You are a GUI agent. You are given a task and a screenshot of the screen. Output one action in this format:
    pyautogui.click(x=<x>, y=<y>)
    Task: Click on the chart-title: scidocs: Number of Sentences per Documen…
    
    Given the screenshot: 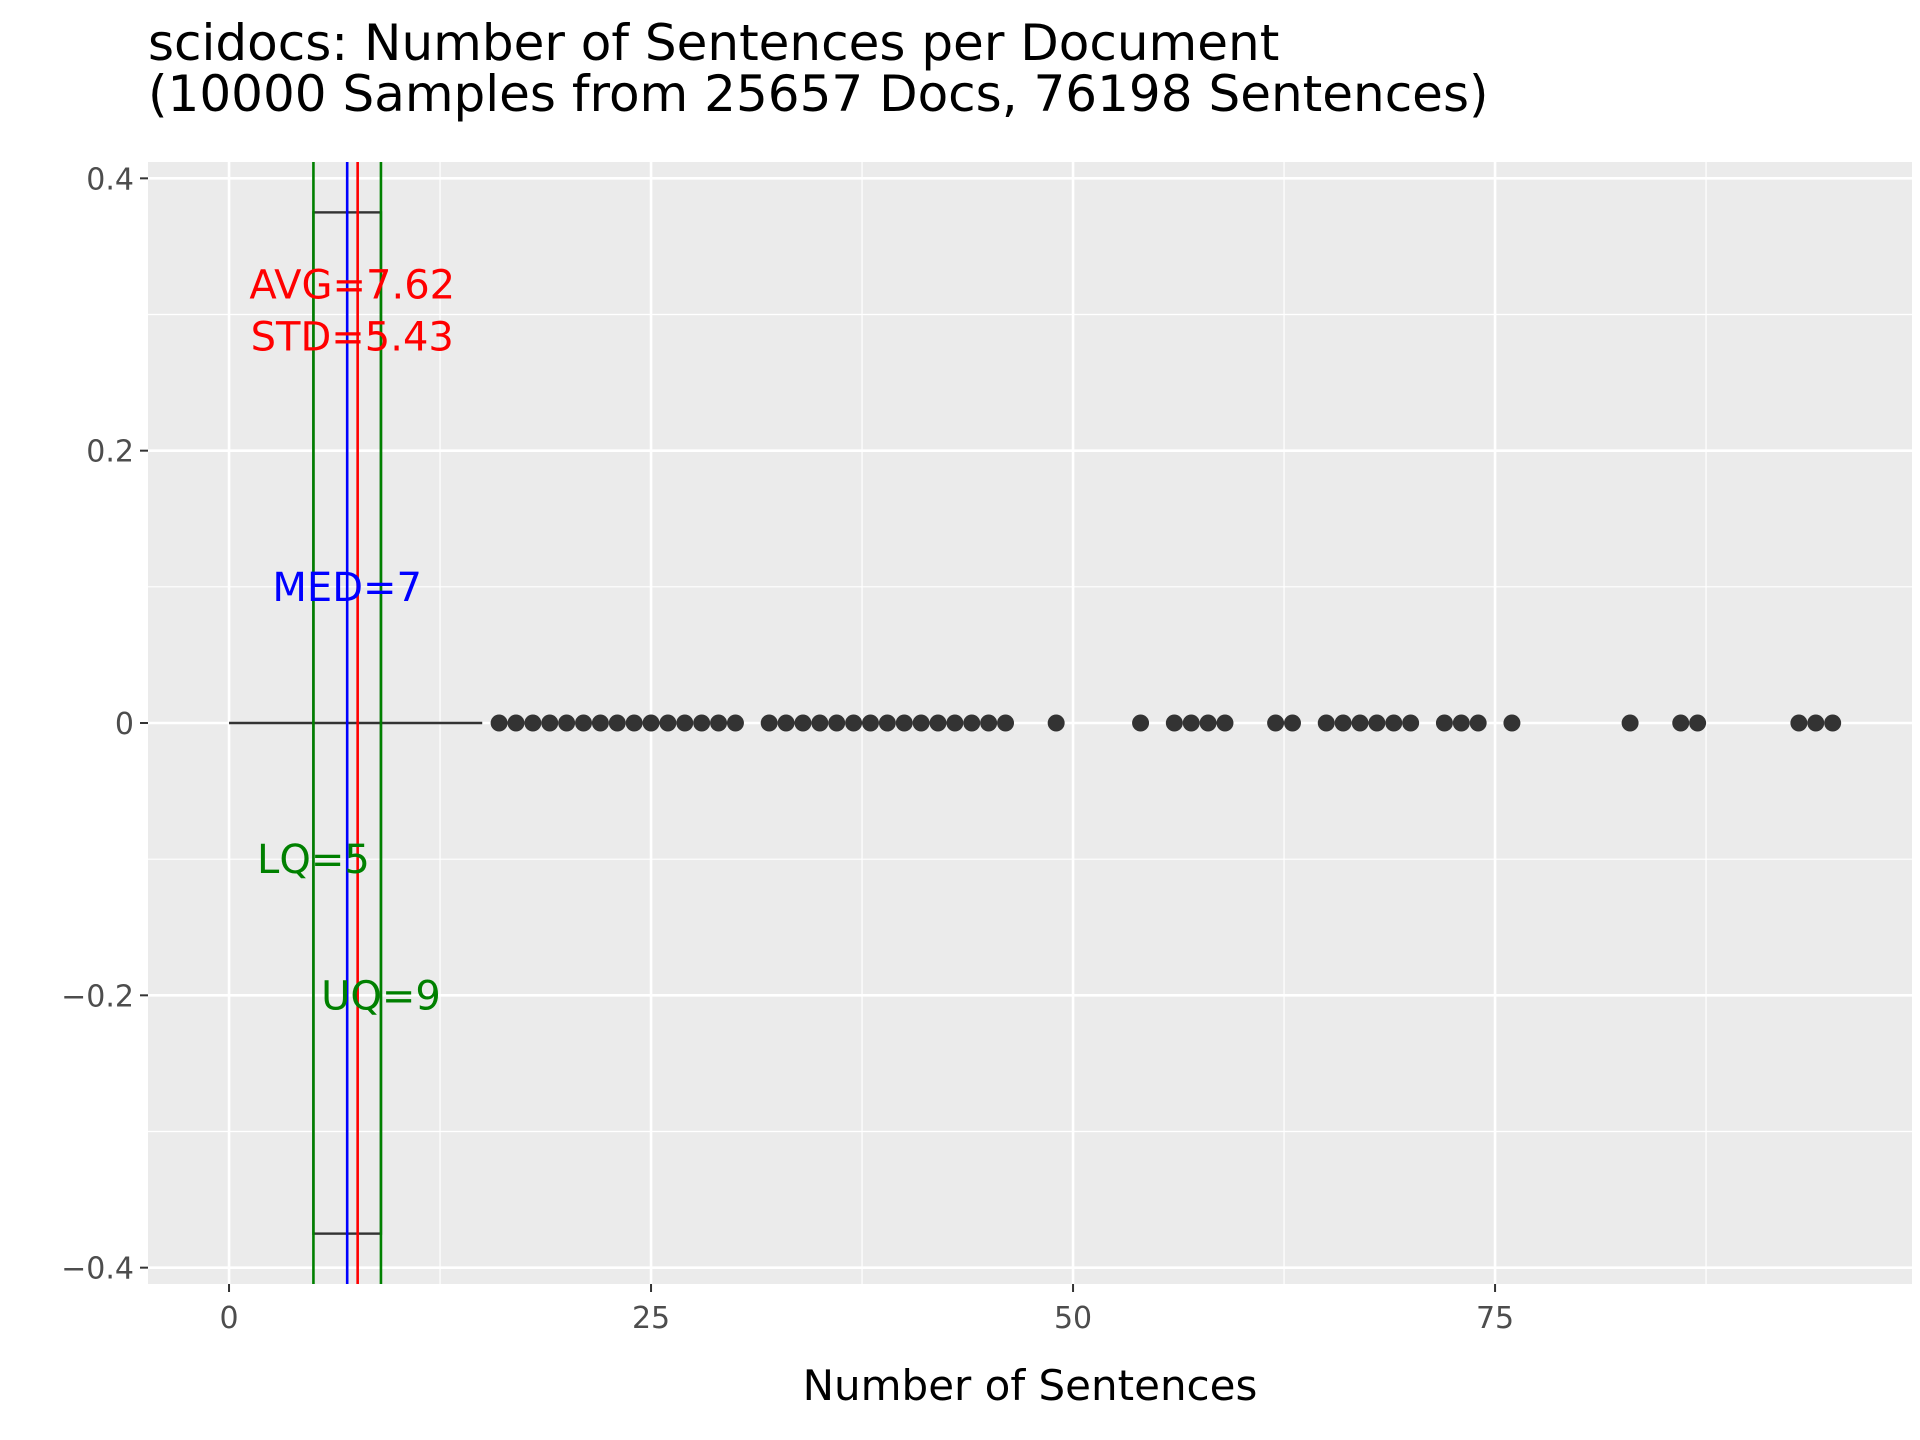 What is the action you would take?
    pyautogui.click(x=713, y=43)
    